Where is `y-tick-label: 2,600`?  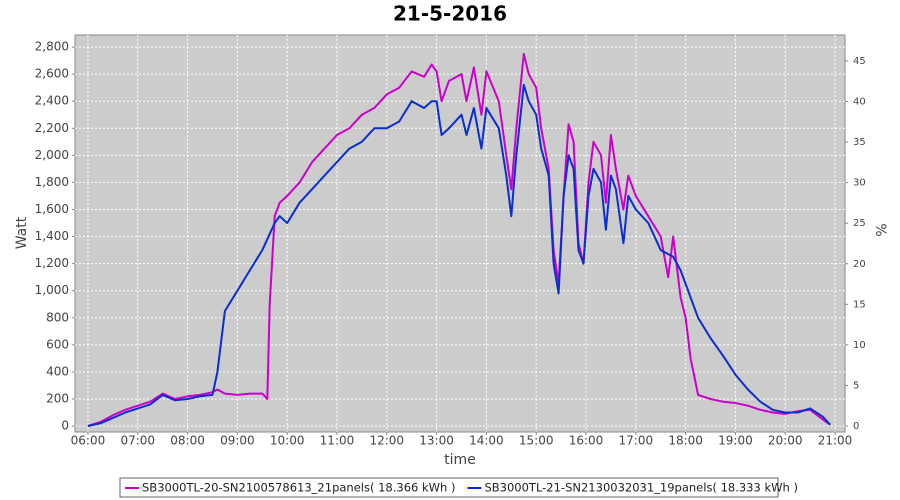 y-tick-label: 2,600 is located at coordinates (52, 74).